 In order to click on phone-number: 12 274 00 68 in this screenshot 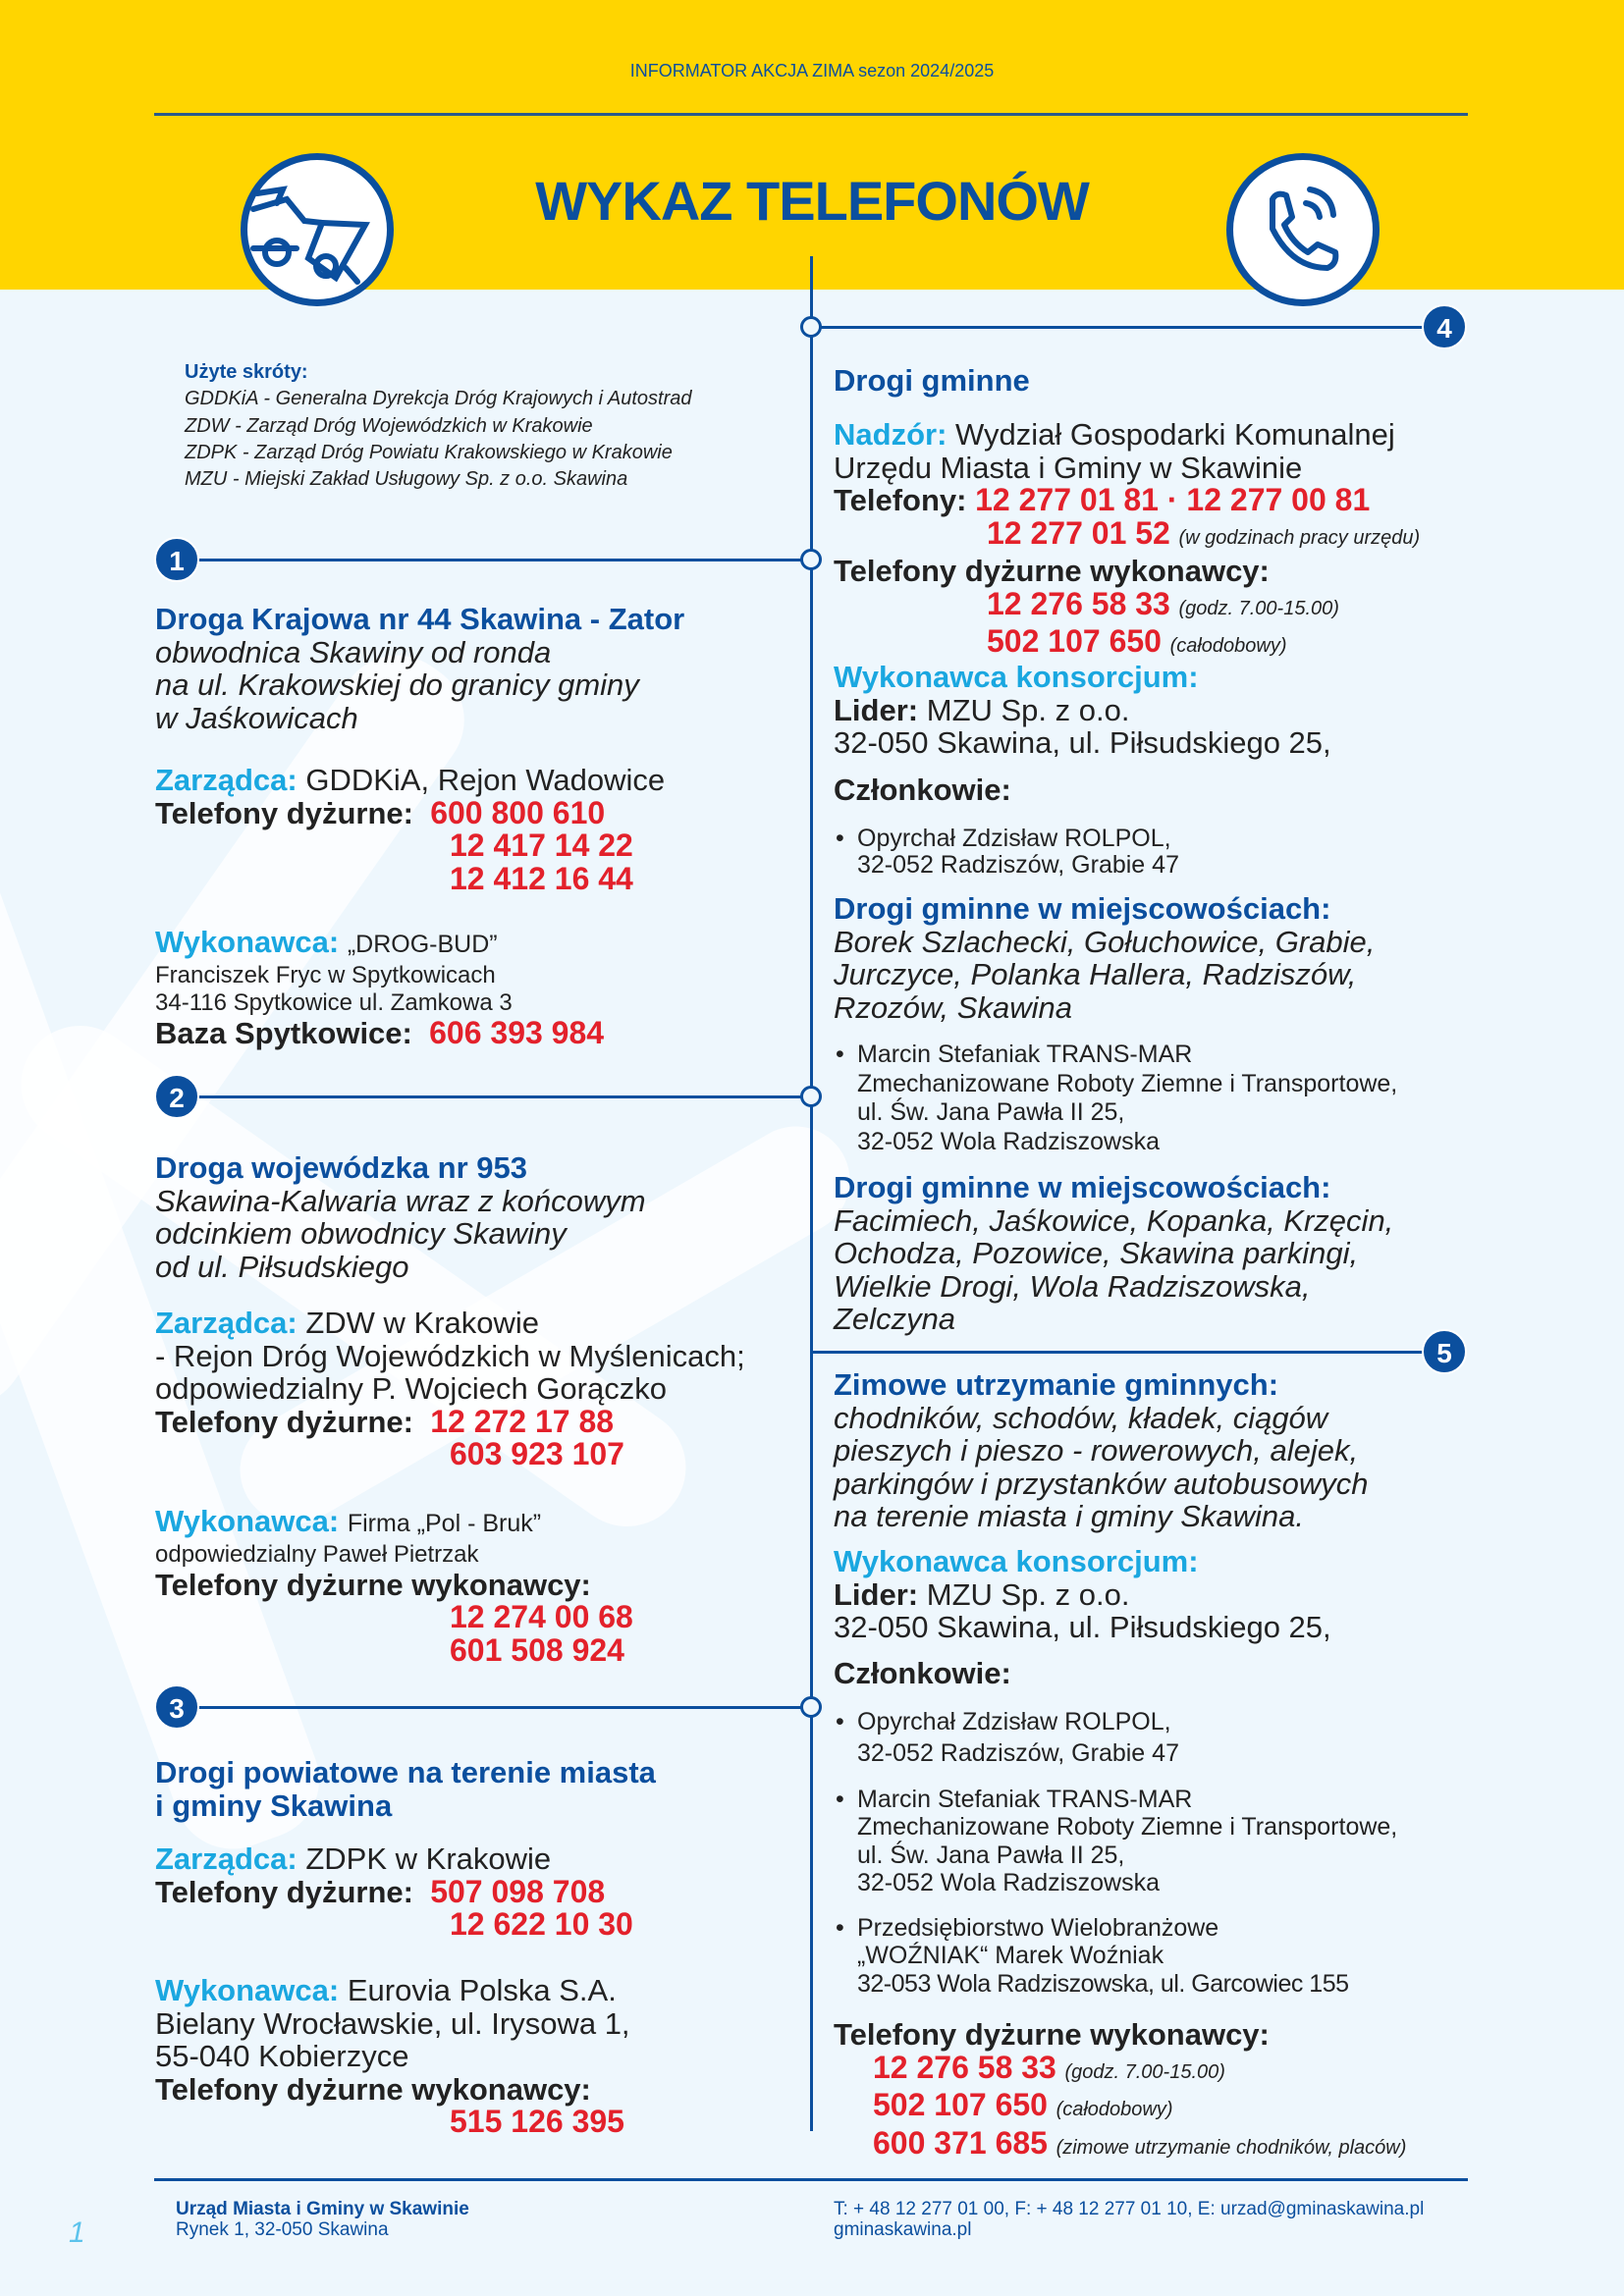, I will do `click(541, 1616)`.